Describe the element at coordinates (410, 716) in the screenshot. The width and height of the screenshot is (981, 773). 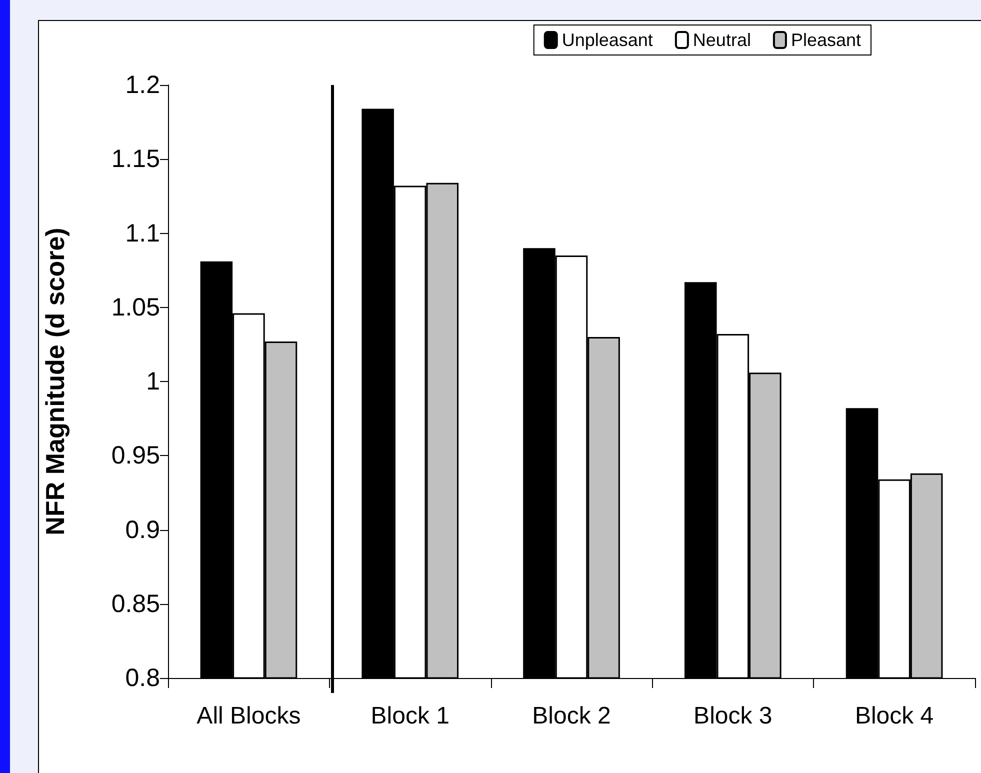
I see `x-tick-label: Block 1` at that location.